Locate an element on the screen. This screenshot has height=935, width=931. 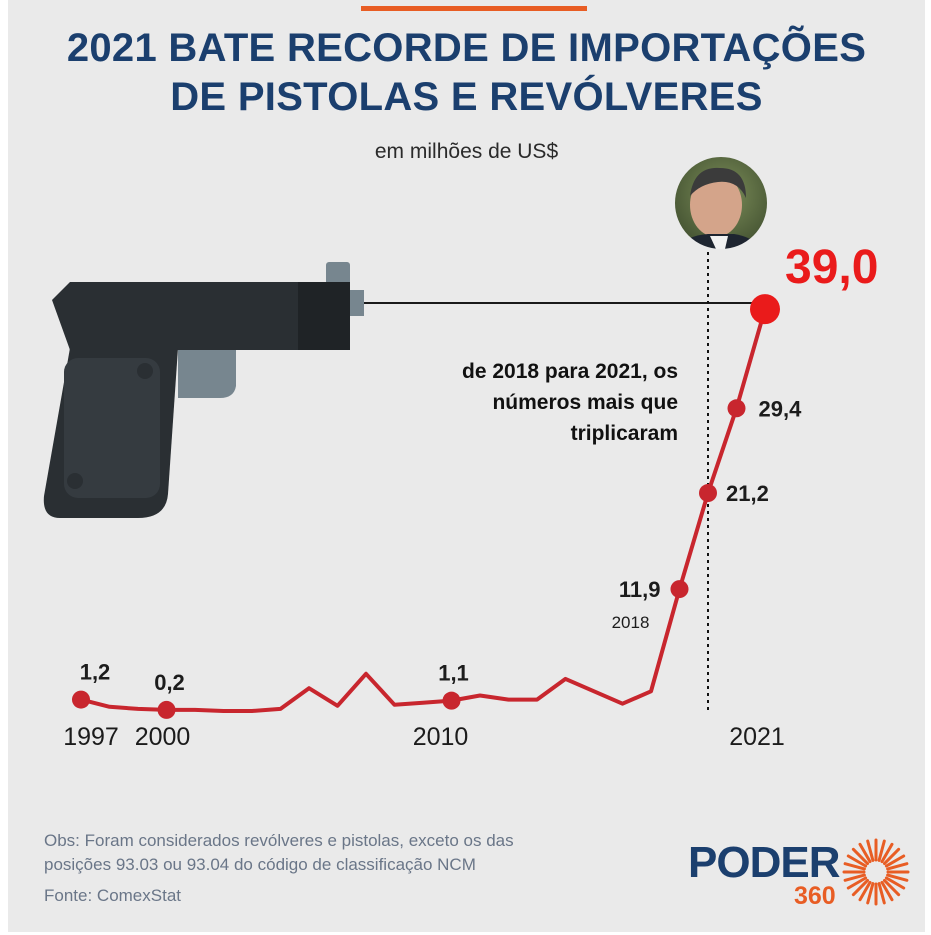
person-portrait-icon is located at coordinates (721, 203).